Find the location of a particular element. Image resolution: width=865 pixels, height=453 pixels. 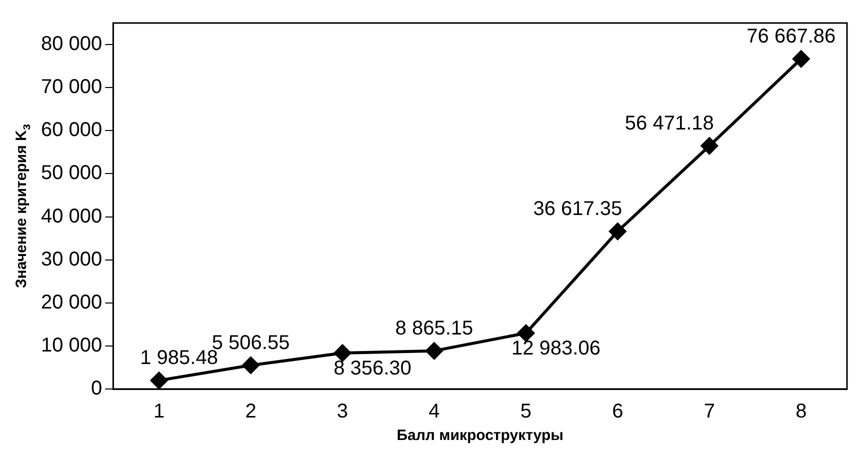

x-tick-label: 7 is located at coordinates (709, 411).